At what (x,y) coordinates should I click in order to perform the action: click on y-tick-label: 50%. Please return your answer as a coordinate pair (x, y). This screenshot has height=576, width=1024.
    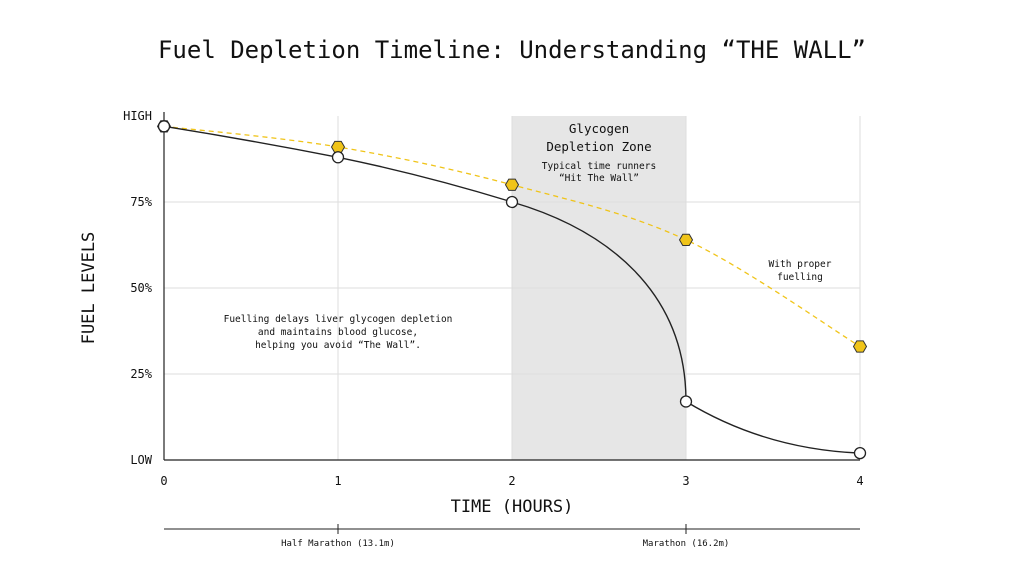
    Looking at the image, I should click on (141, 288).